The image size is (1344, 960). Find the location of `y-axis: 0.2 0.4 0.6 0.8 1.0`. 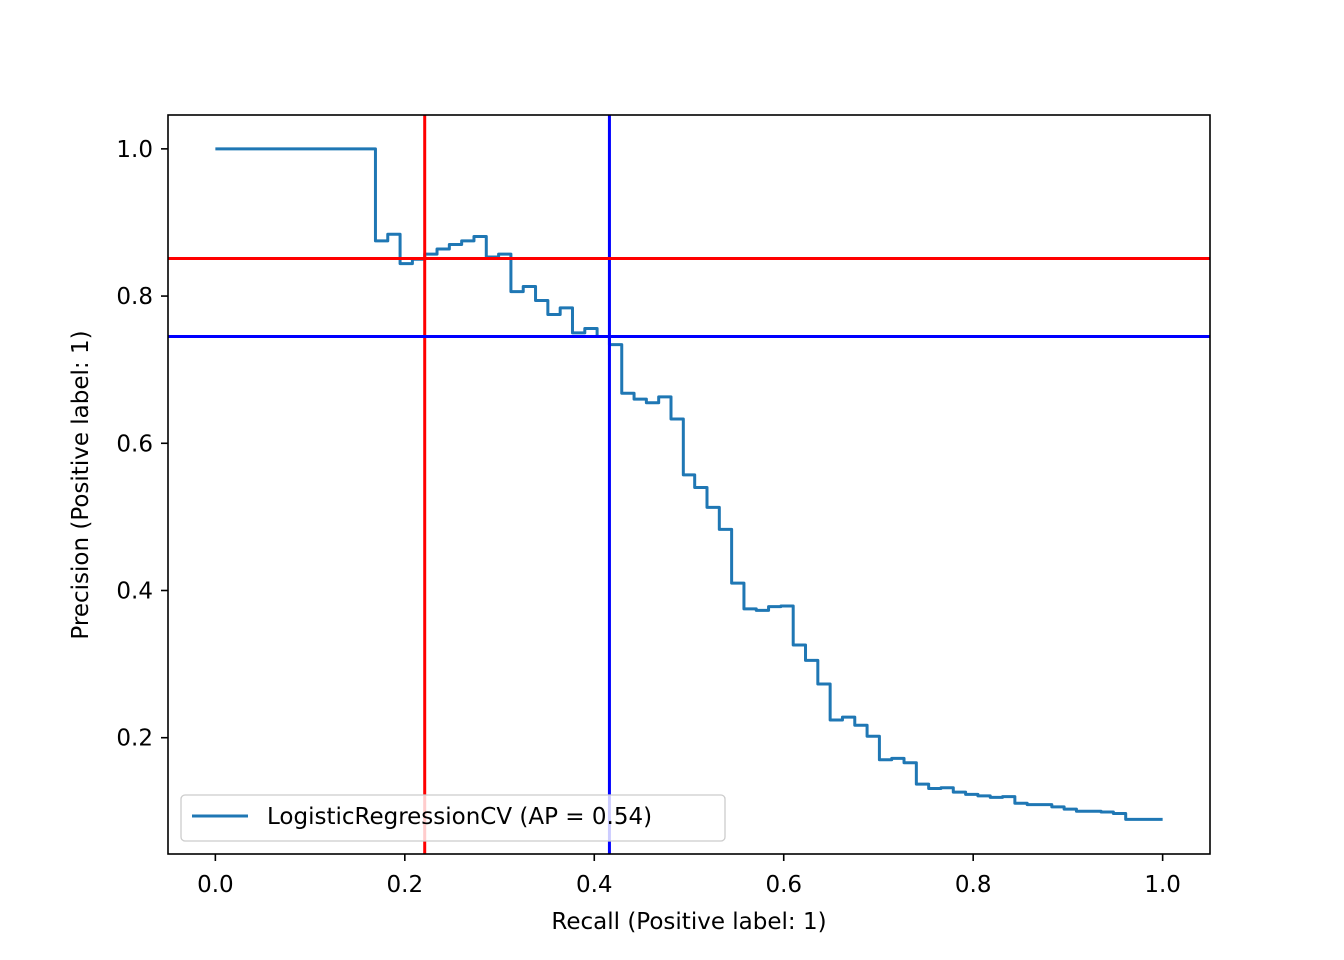

y-axis: 0.2 0.4 0.6 0.8 1.0 is located at coordinates (142, 444).